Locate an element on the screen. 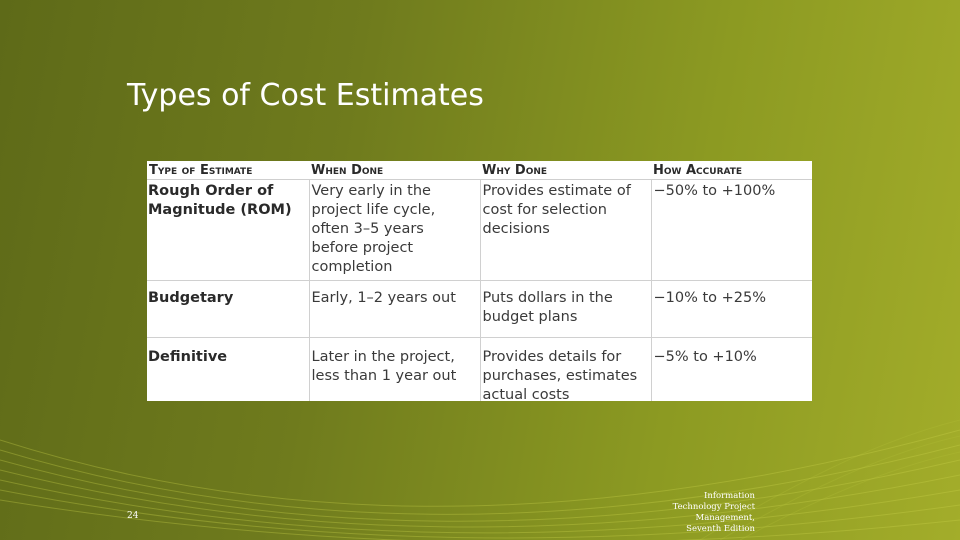 The image size is (960, 540). header-why-done: Why Done is located at coordinates (565, 170).